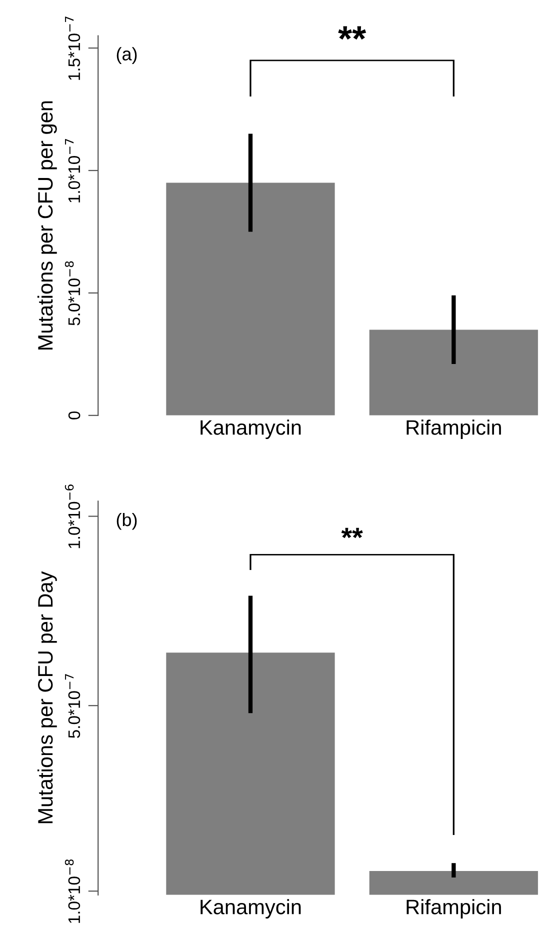  What do you see at coordinates (126, 55) in the screenshot?
I see `text: (a)` at bounding box center [126, 55].